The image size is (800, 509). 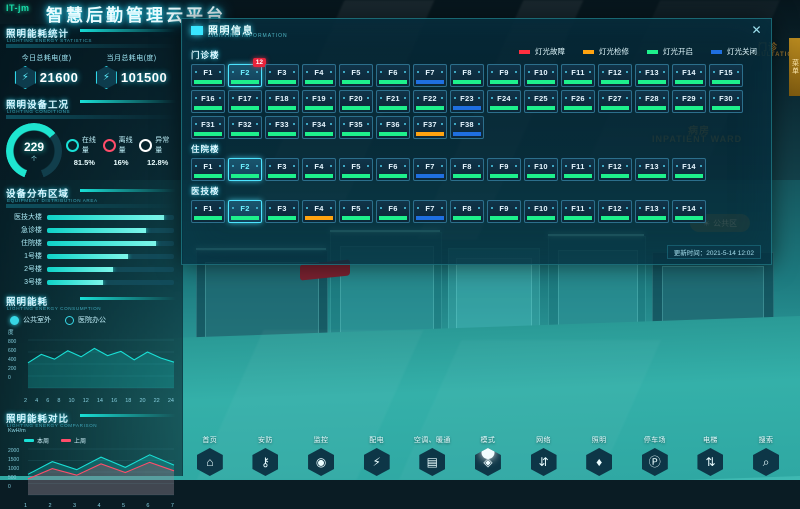 What do you see at coordinates (245, 127) in the screenshot?
I see `floor-cell: F32` at bounding box center [245, 127].